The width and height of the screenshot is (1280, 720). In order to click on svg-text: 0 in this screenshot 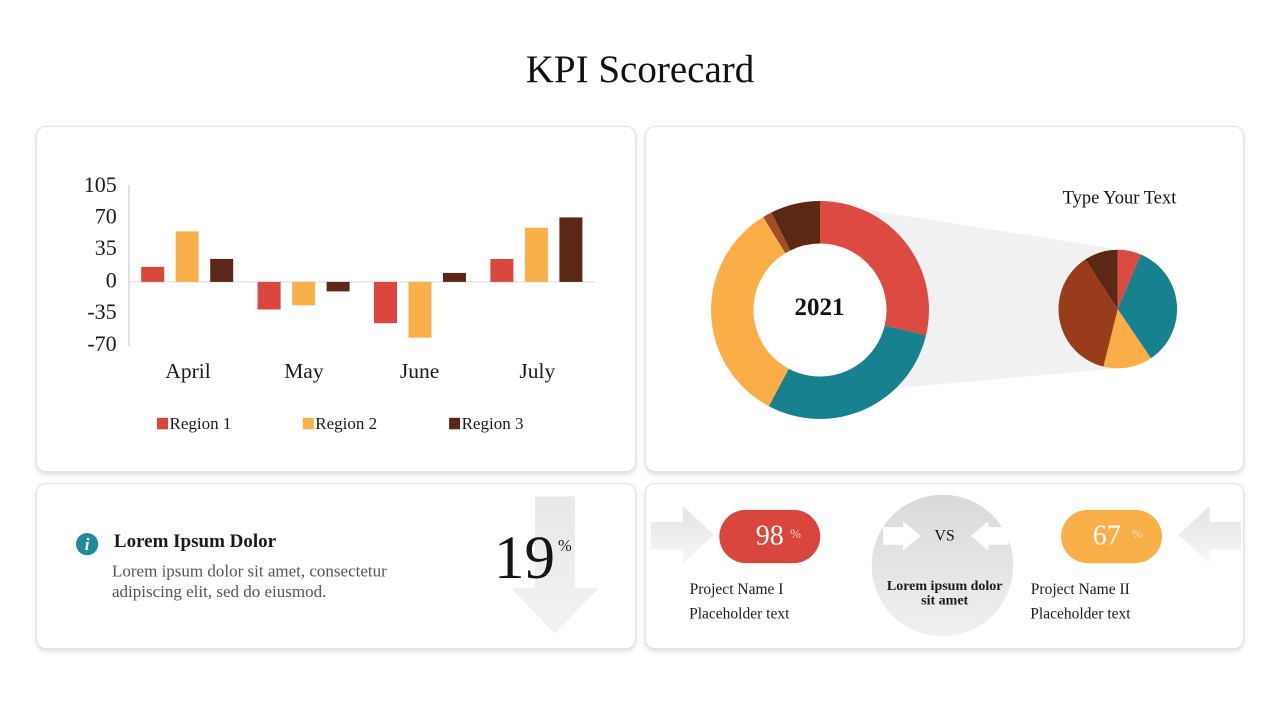, I will do `click(111, 279)`.